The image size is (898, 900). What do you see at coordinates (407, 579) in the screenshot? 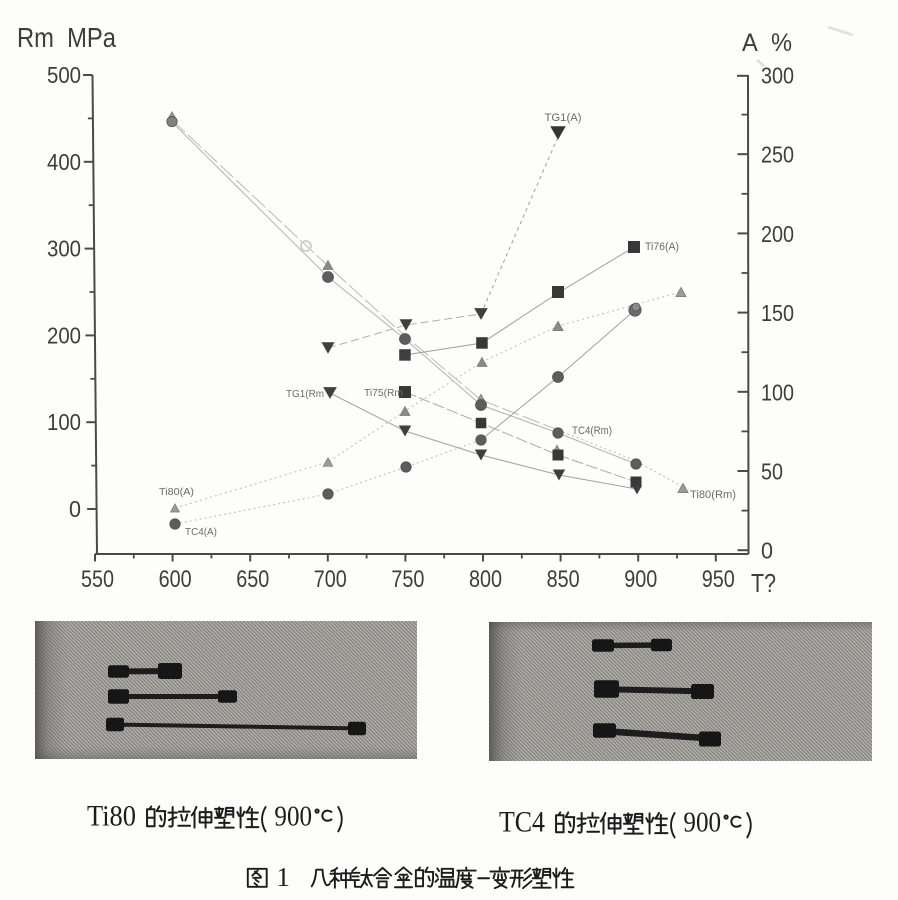
I see `svg-text: 750` at bounding box center [407, 579].